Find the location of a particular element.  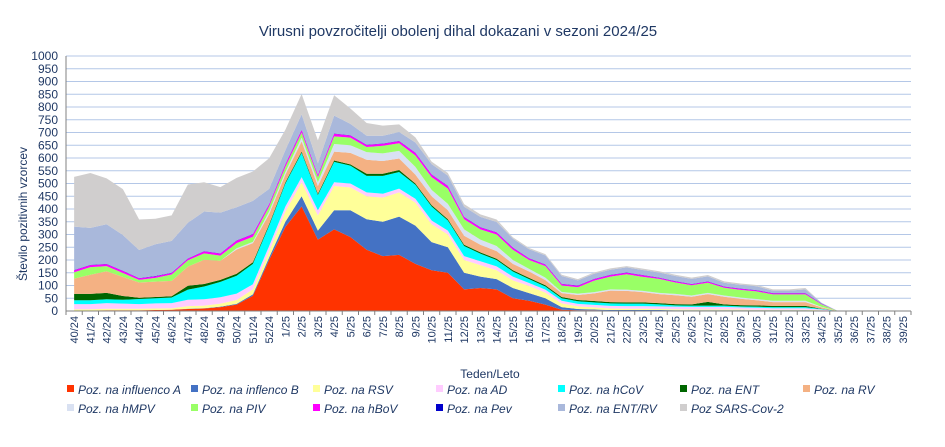

legend-label: Poz. na PIV is located at coordinates (234, 409).